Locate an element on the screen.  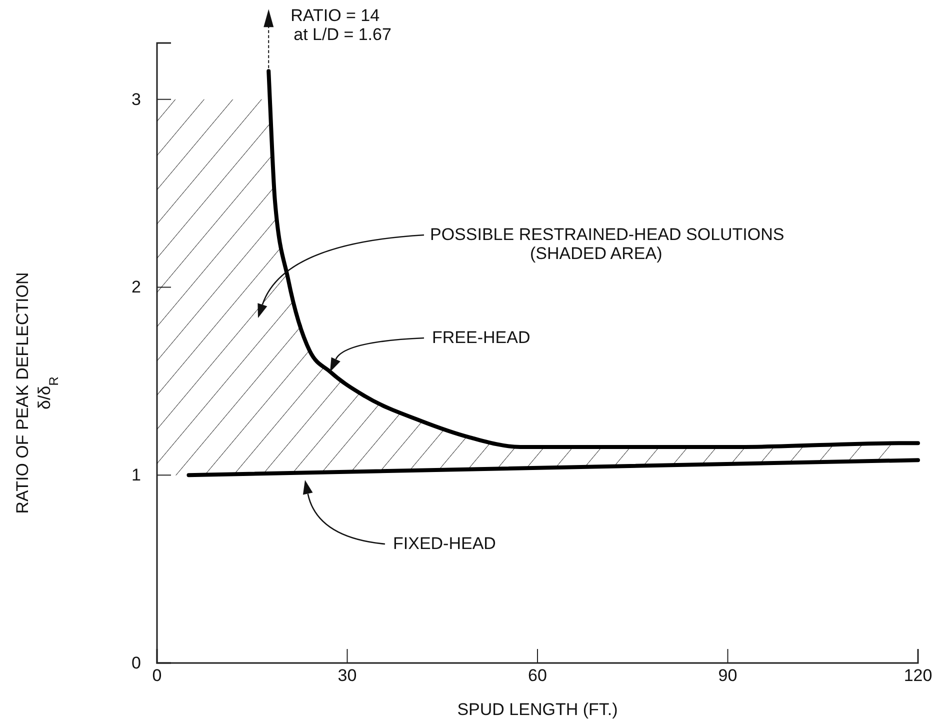
x-tick-label: 120 is located at coordinates (918, 675).